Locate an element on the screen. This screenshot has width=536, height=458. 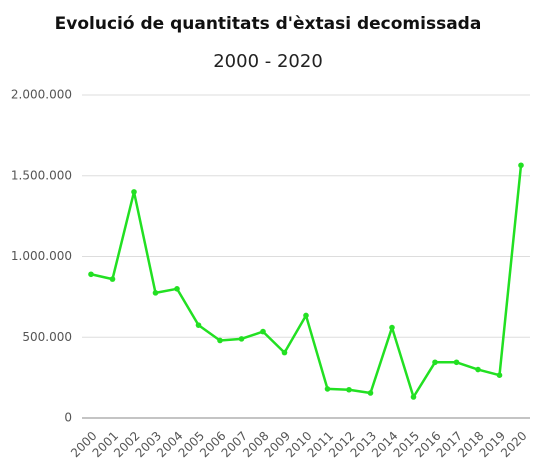
chart-subtitle: 2000 - 2020 is located at coordinates (268, 61).